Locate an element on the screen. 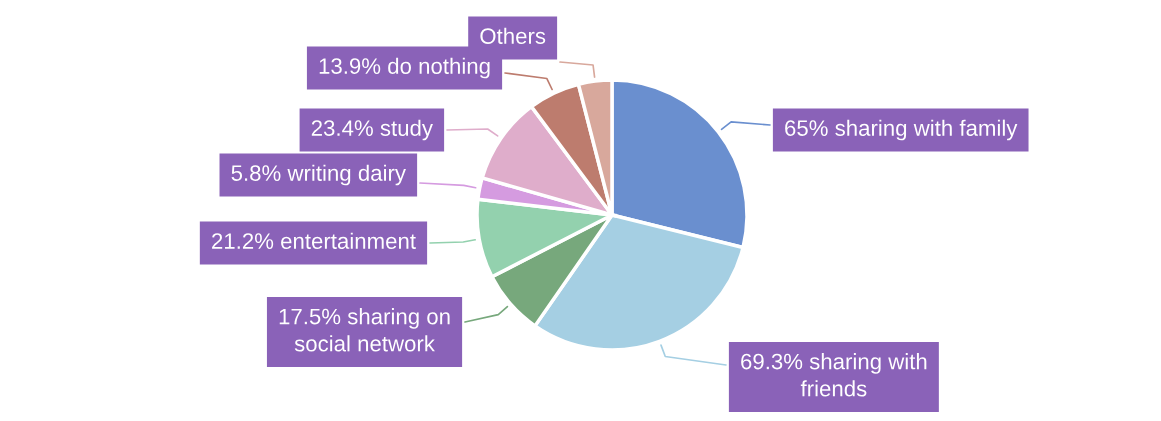 The width and height of the screenshot is (1161, 421). slice-label: 21.2% entertainment is located at coordinates (314, 240).